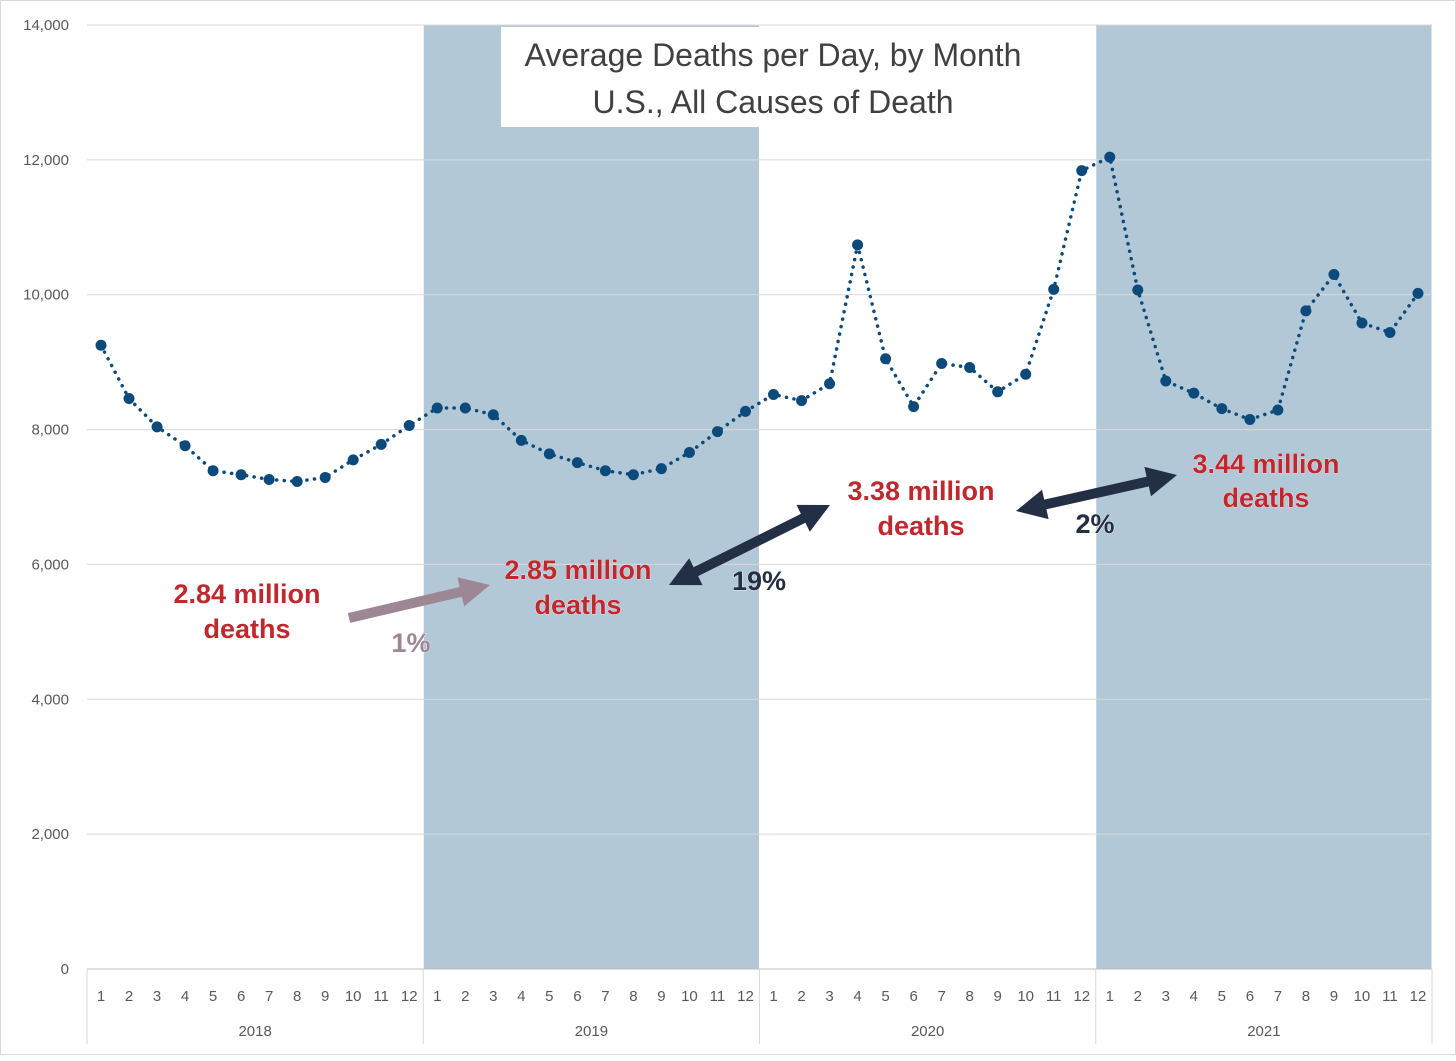 Image resolution: width=1456 pixels, height=1061 pixels. I want to click on y-axis-ticks: 0 2,000 4,000 6,000 8,000 10,000 12,000 14,000, so click(46, 497).